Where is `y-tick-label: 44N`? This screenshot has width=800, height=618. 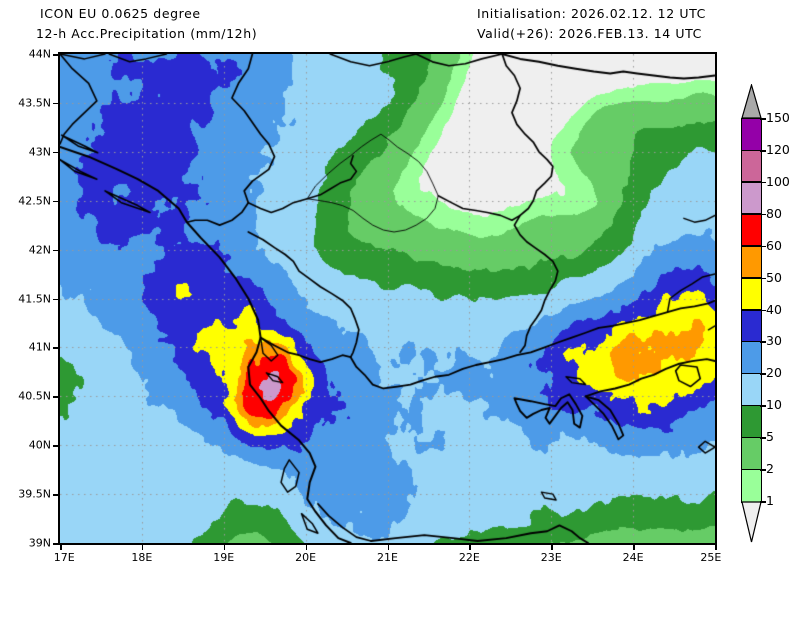 y-tick-label: 44N is located at coordinates (39, 54).